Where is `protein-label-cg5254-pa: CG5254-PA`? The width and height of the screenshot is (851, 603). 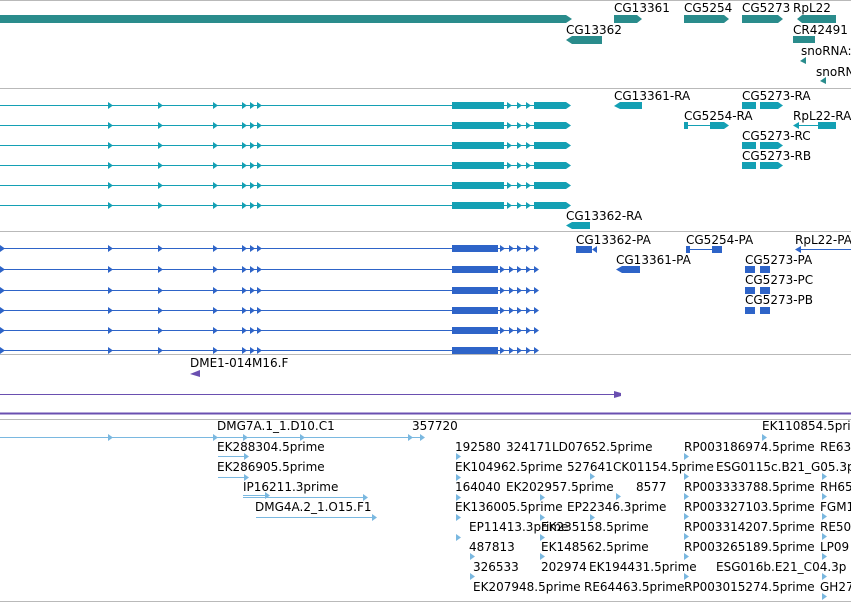 protein-label-cg5254-pa: CG5254-PA is located at coordinates (720, 240).